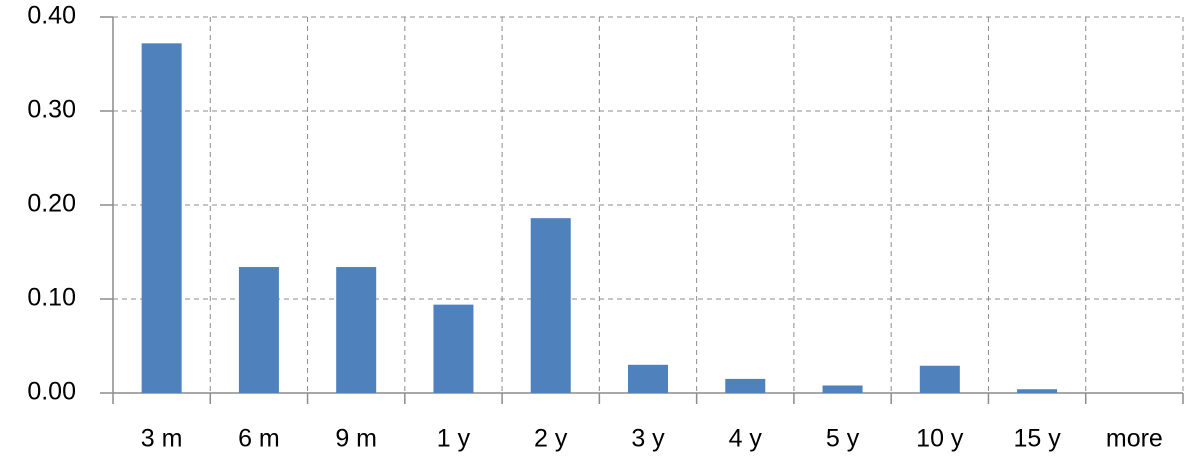 This screenshot has height=462, width=1184. Describe the element at coordinates (51, 298) in the screenshot. I see `y-tick-label: 0.10` at that location.